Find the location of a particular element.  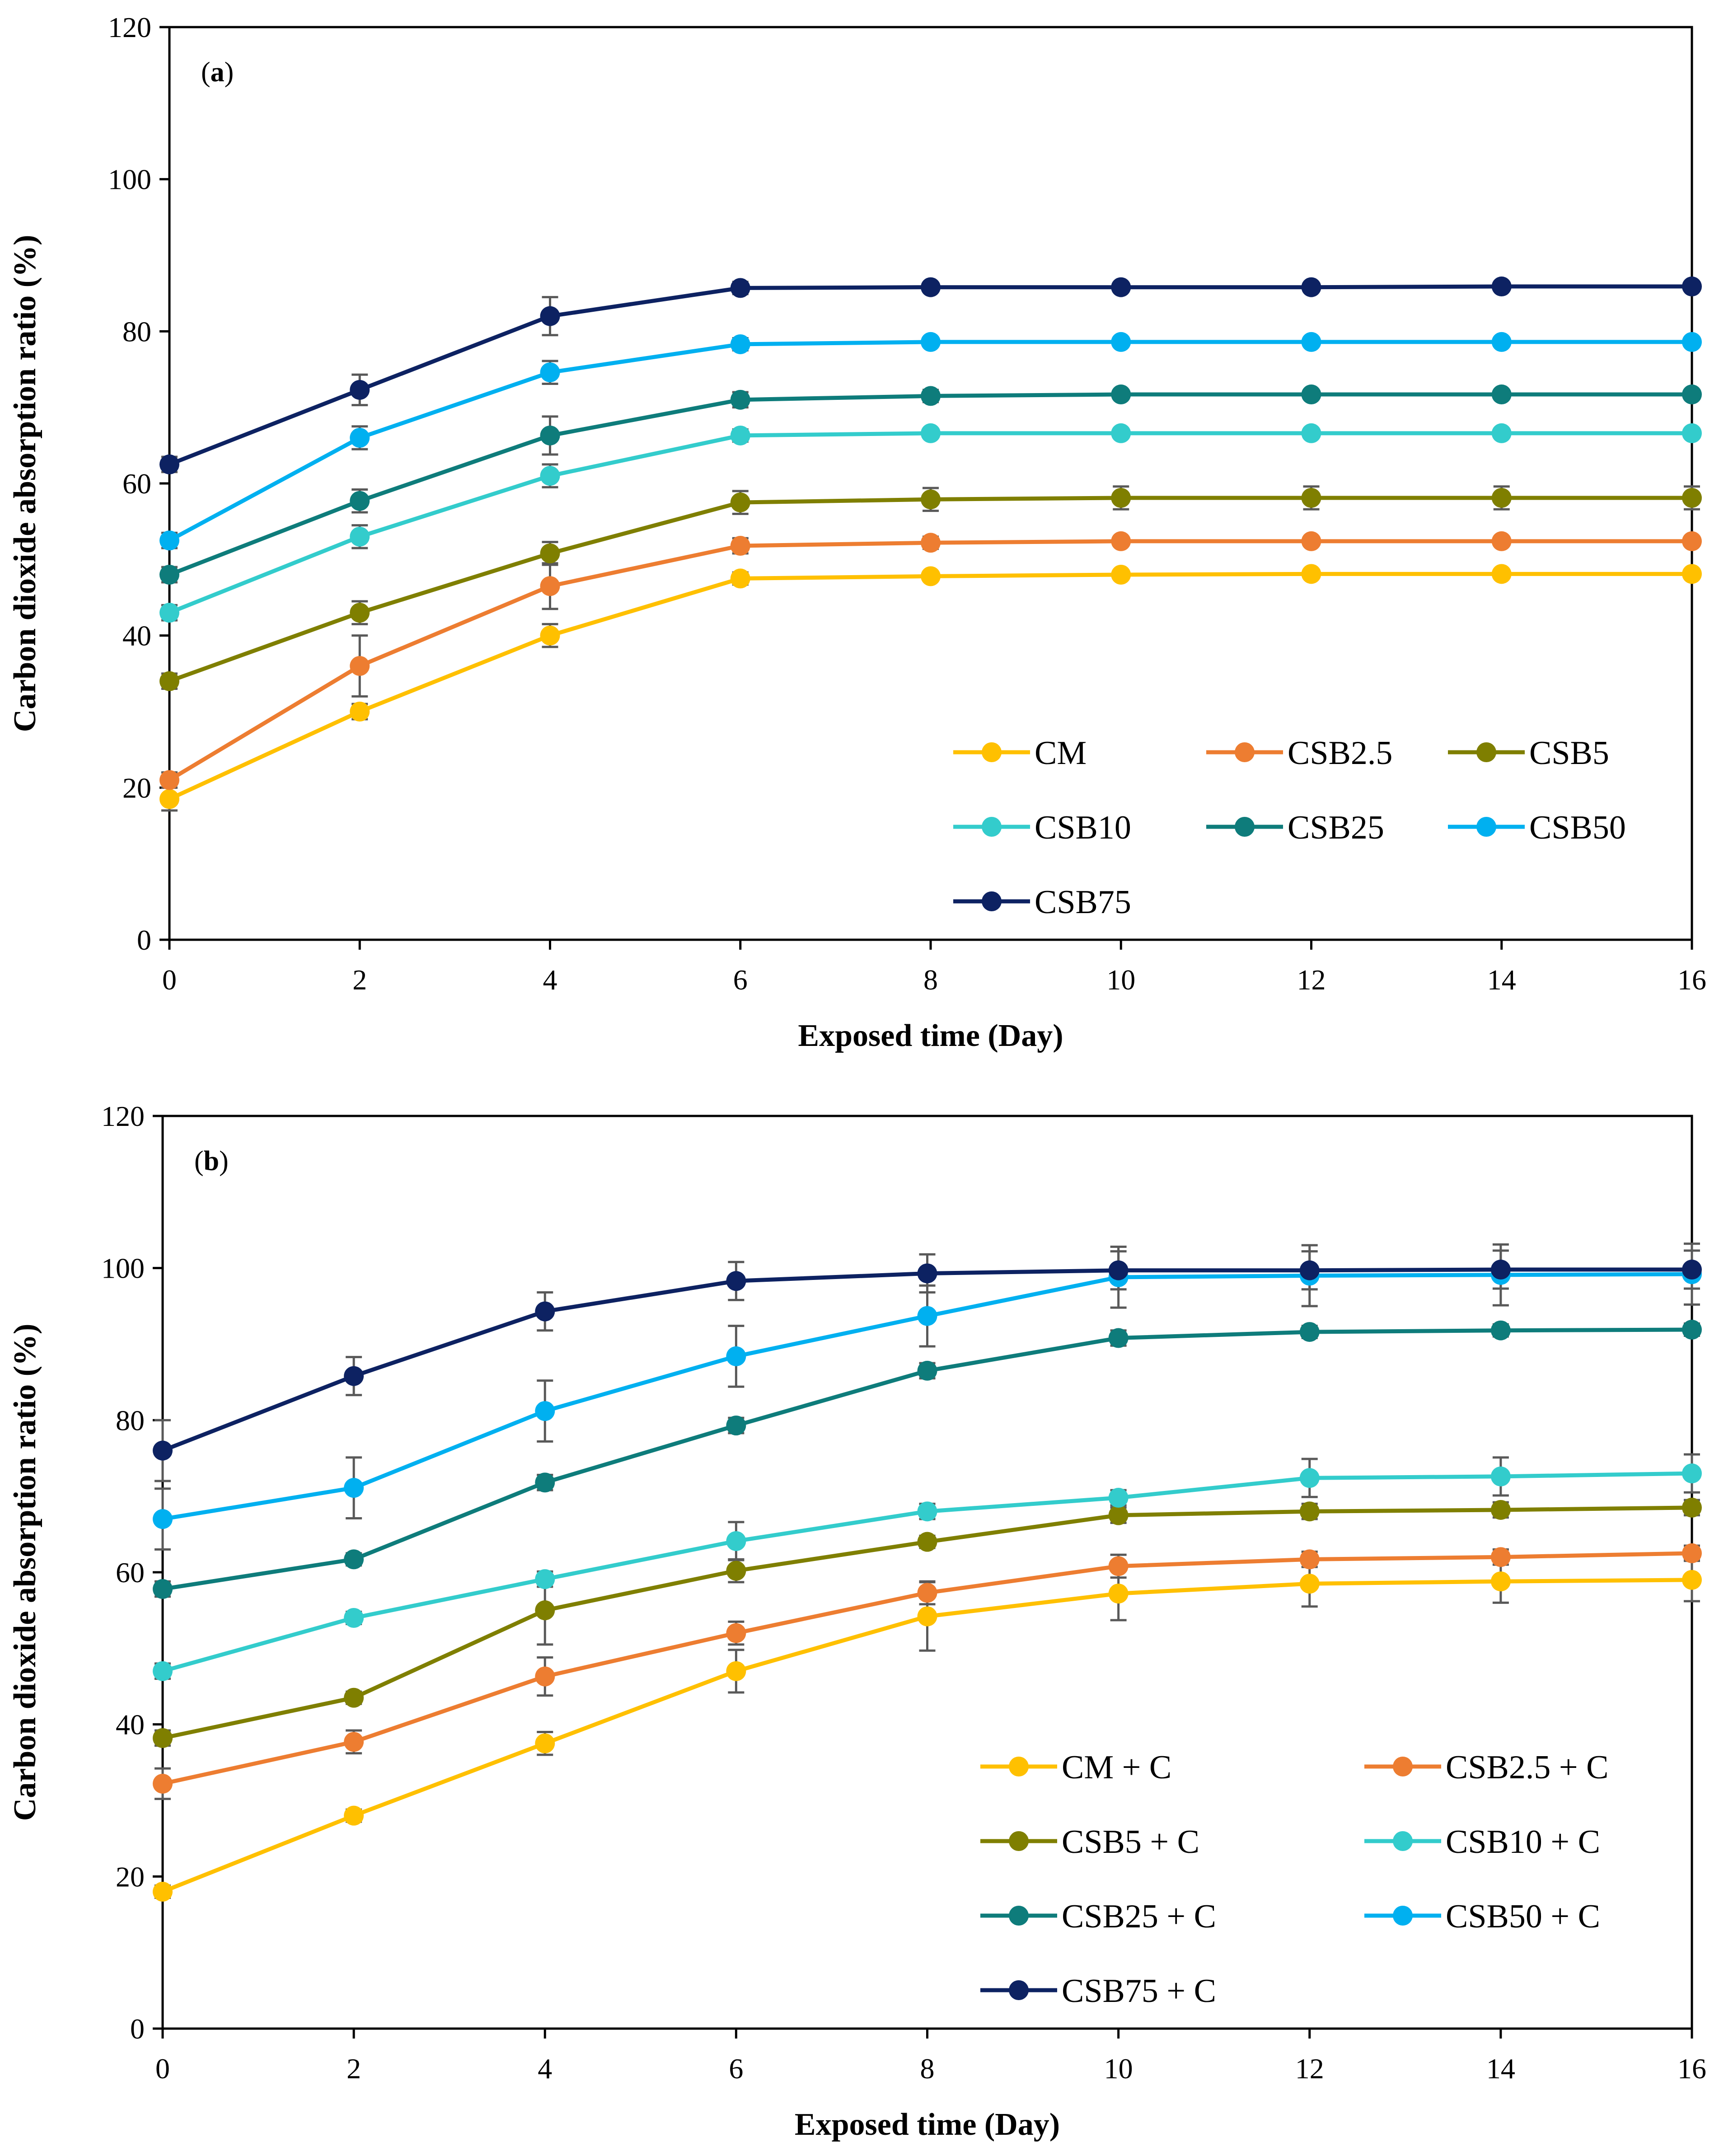

panel-label: (a) is located at coordinates (217, 72).